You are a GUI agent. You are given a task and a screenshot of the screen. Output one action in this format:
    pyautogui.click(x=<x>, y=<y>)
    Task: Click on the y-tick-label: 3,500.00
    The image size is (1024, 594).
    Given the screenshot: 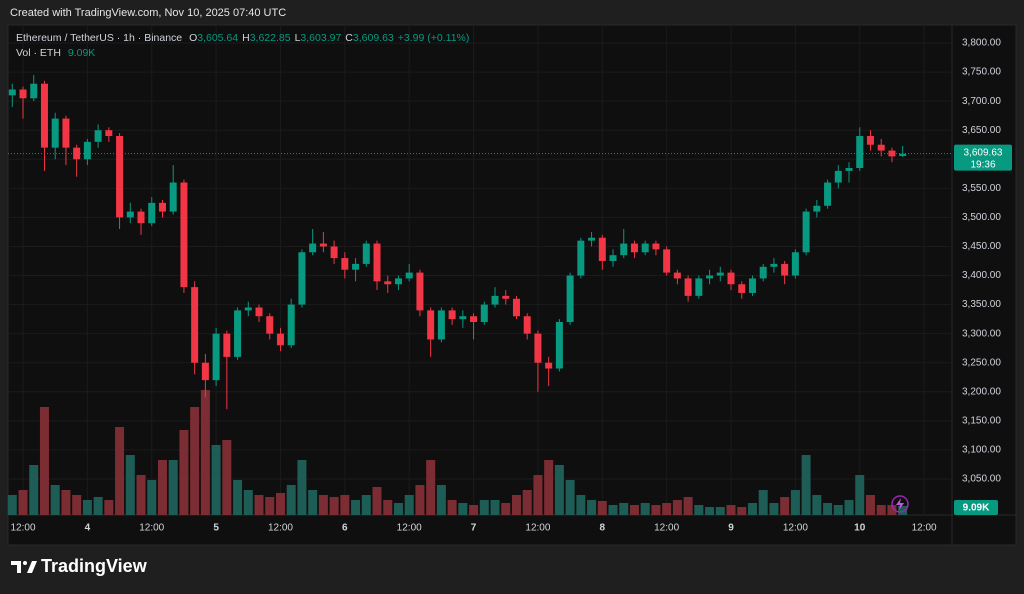 What is the action you would take?
    pyautogui.click(x=981, y=217)
    